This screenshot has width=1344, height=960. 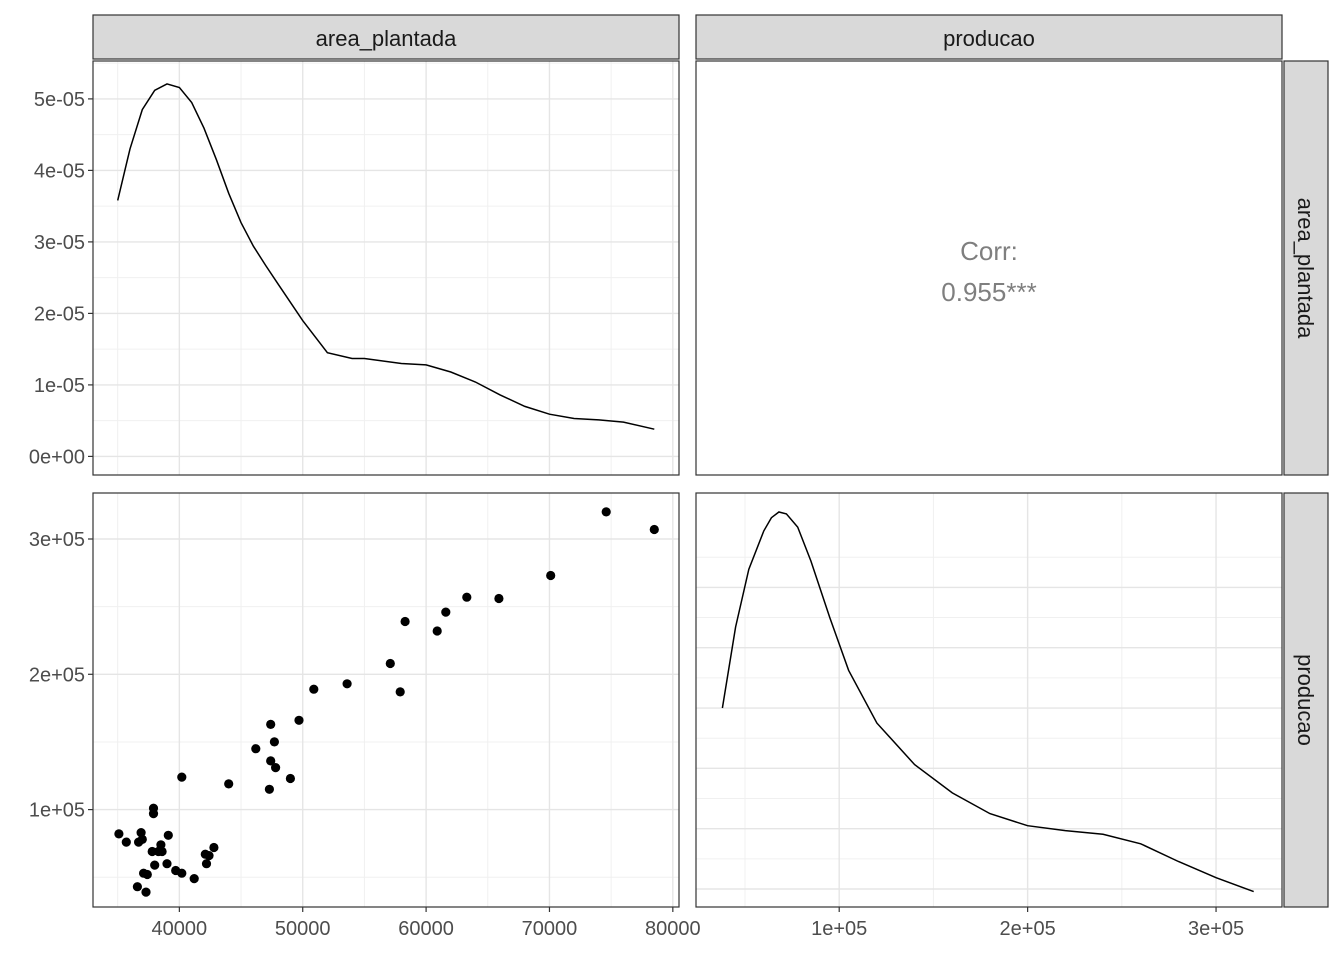 I want to click on x-tick-label: 3e+05, so click(x=1216, y=929).